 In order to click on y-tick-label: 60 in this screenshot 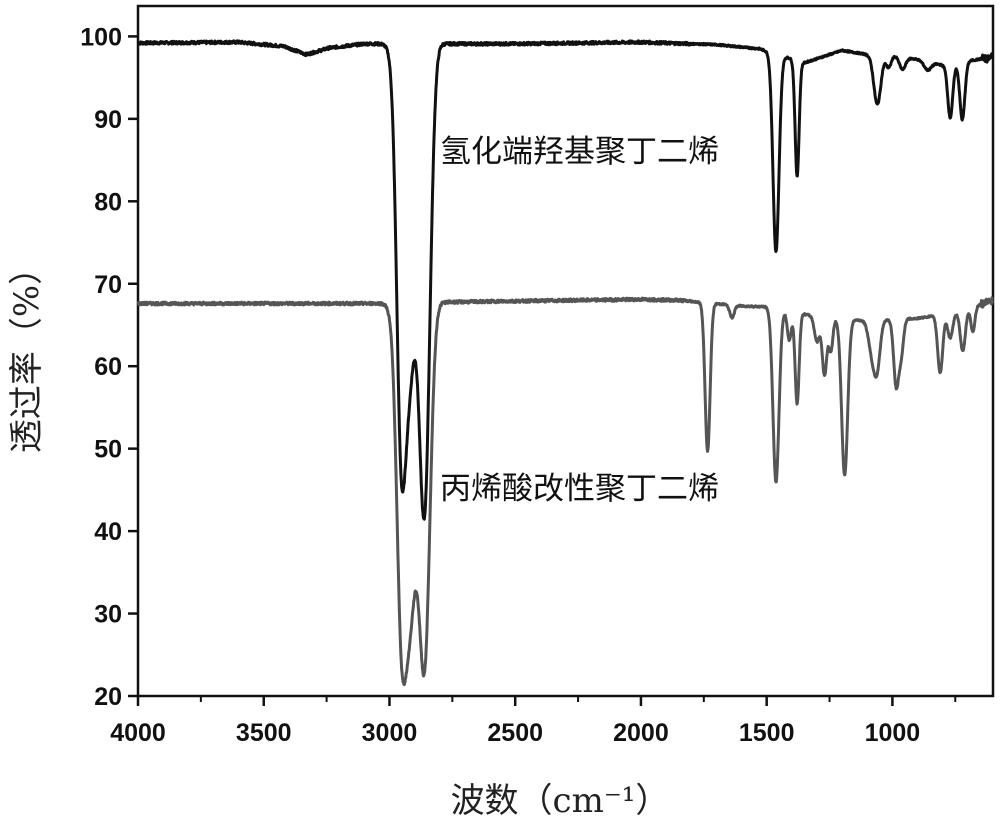, I will do `click(108, 367)`.